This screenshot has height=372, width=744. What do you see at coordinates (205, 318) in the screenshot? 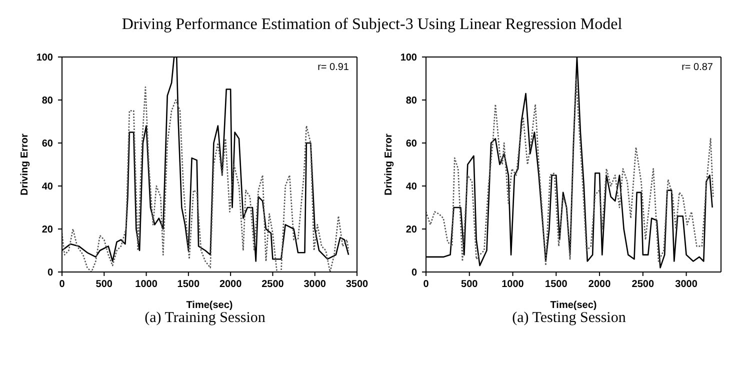
I see `text: (a) Training Session` at bounding box center [205, 318].